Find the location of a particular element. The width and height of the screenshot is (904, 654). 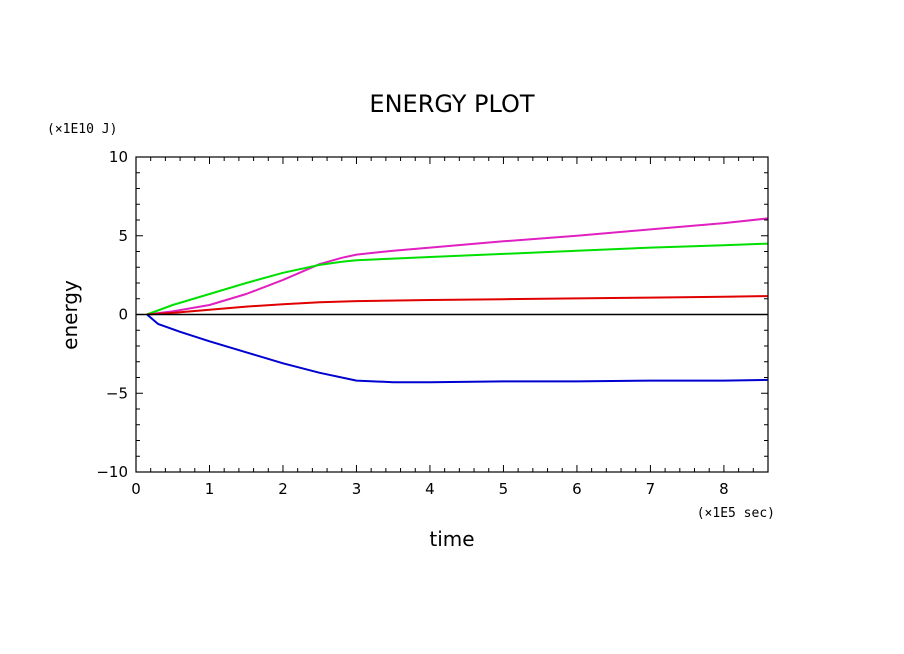

y-tick-label: −10 is located at coordinates (112, 472).